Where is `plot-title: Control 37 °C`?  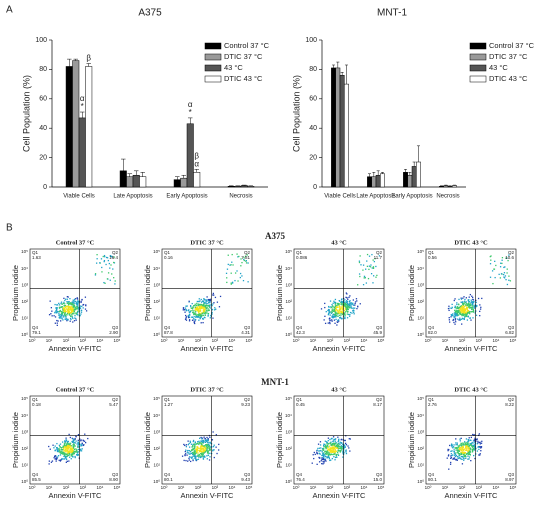 plot-title: Control 37 °C is located at coordinates (75, 242).